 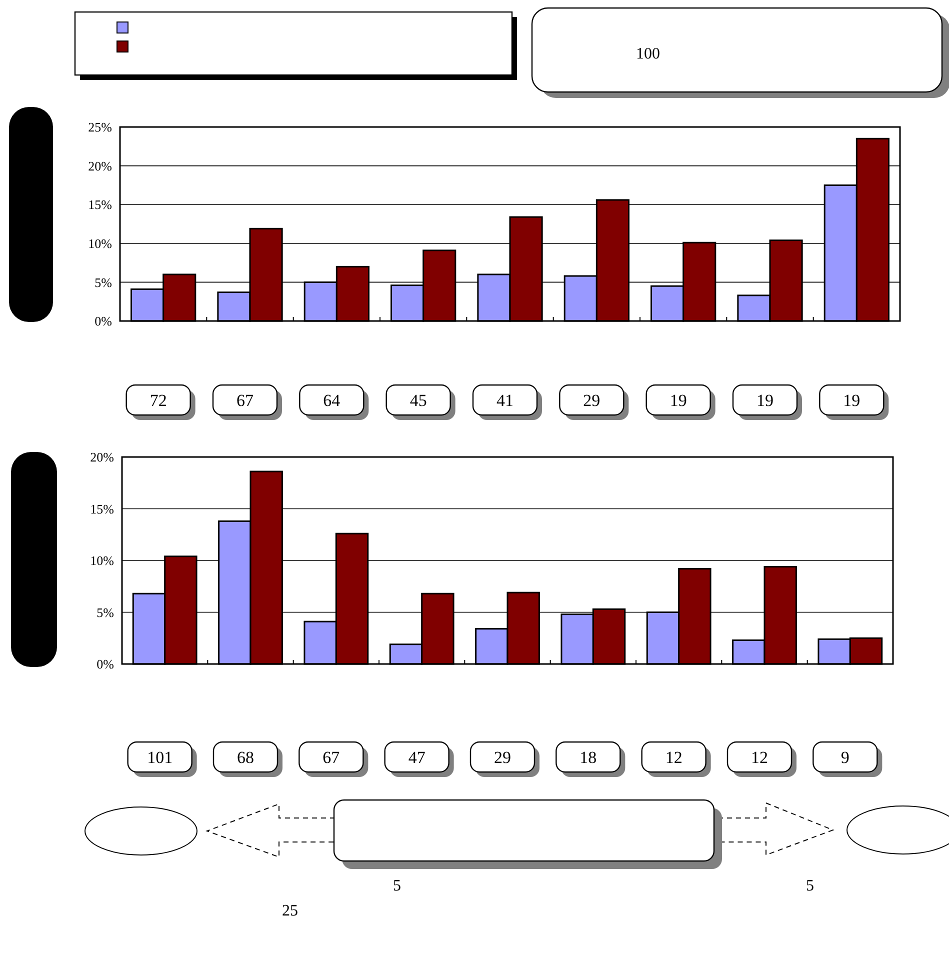 I want to click on x-tick-label: 101, so click(x=160, y=757).